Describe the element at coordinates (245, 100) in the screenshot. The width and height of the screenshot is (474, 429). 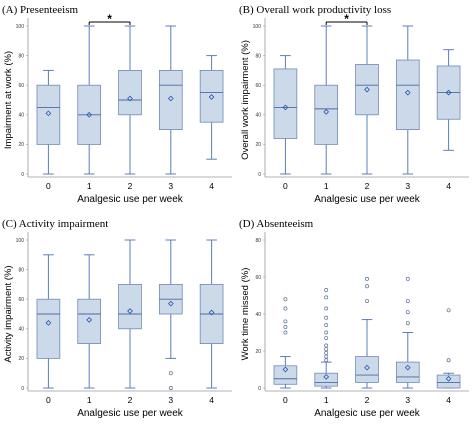
I see `y-axis-label: Overall work impairment (%)` at that location.